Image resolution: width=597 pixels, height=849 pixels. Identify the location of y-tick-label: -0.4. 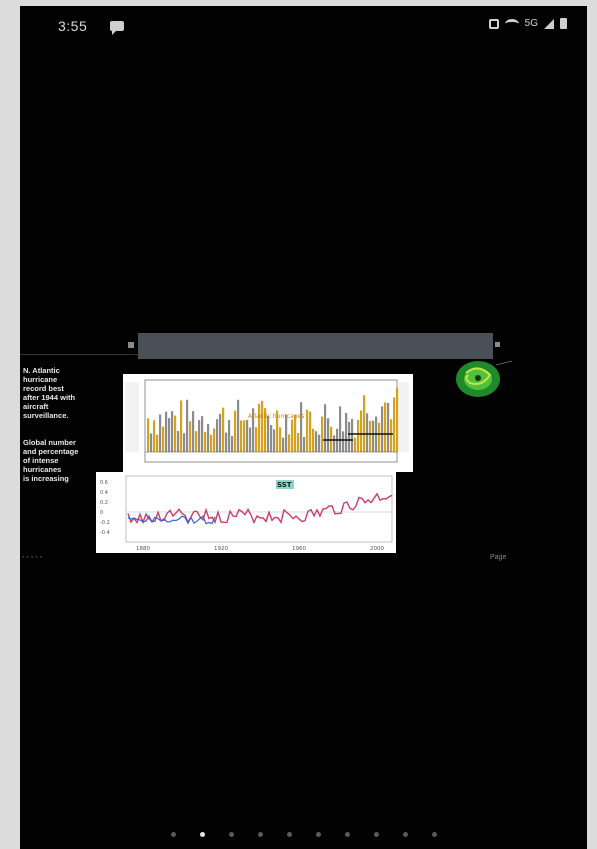
(105, 533).